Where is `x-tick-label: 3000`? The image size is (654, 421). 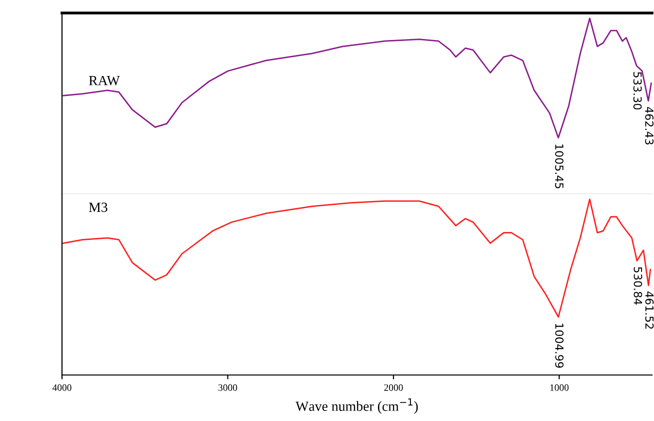 x-tick-label: 3000 is located at coordinates (228, 387).